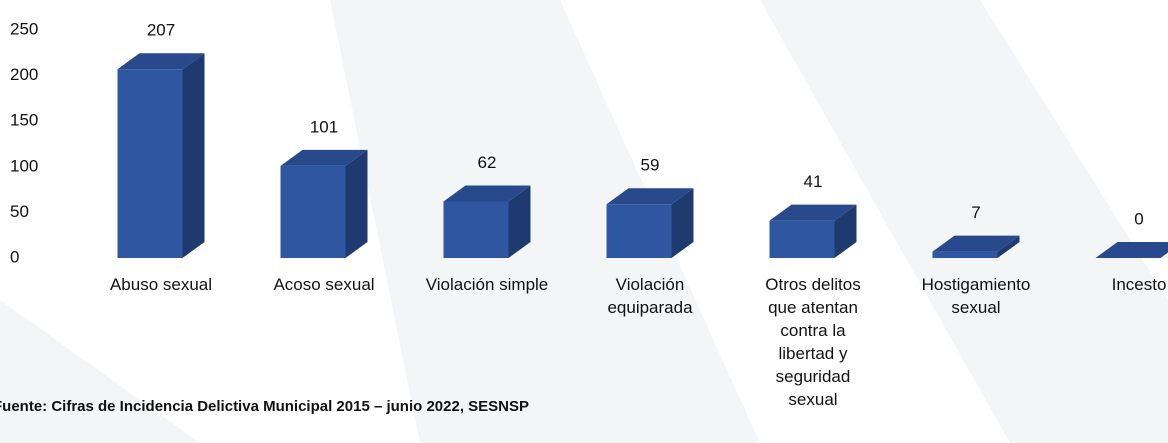 This screenshot has width=1168, height=443. Describe the element at coordinates (19, 211) in the screenshot. I see `y-tick-label: 50` at that location.